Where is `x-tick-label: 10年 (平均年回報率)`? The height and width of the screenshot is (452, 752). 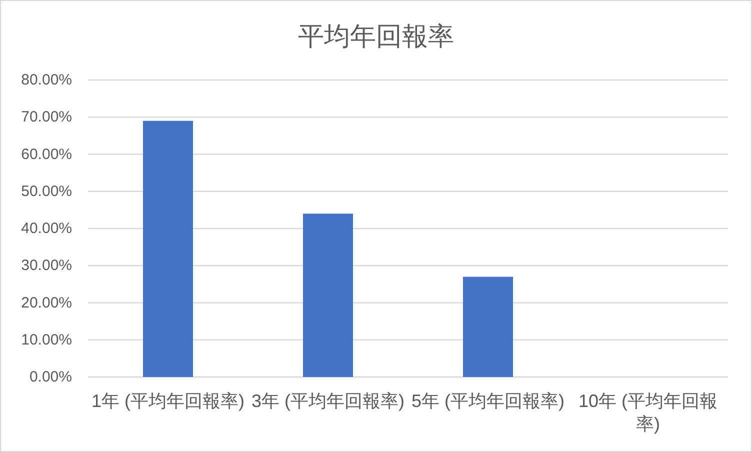 x-tick-label: 10年 (平均年回報率) is located at coordinates (648, 412).